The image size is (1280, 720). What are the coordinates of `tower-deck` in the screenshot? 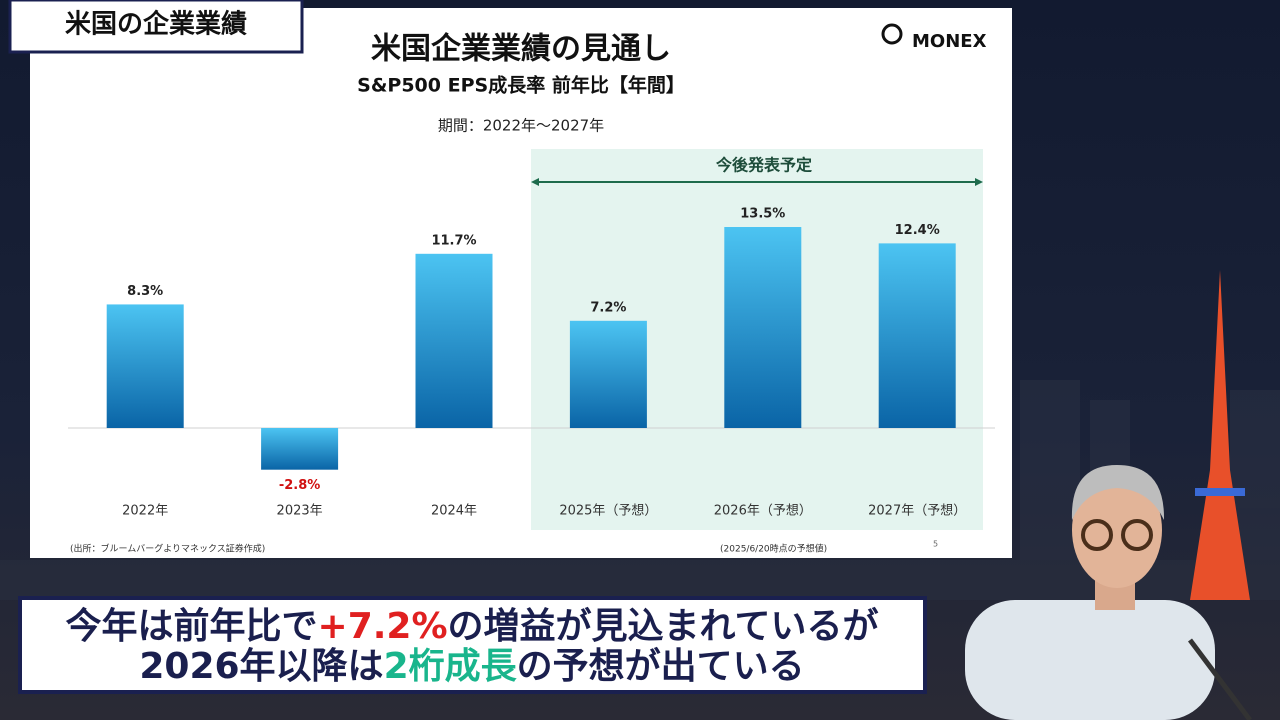 It's located at (1220, 492).